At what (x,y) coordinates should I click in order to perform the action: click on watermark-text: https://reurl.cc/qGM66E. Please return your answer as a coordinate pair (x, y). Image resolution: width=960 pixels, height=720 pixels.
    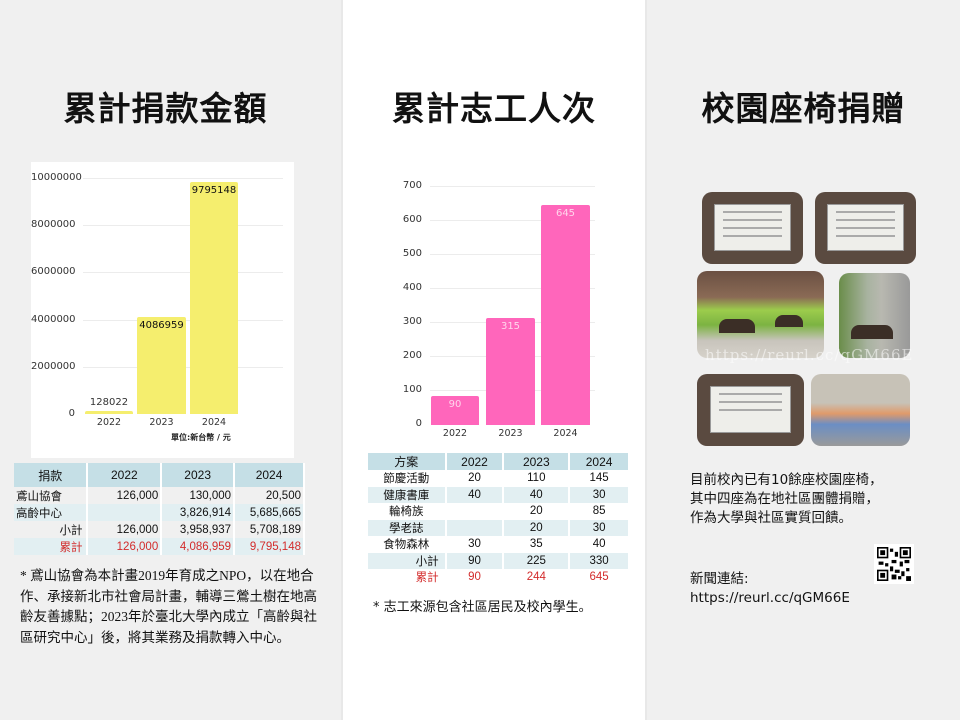
    Looking at the image, I should click on (809, 355).